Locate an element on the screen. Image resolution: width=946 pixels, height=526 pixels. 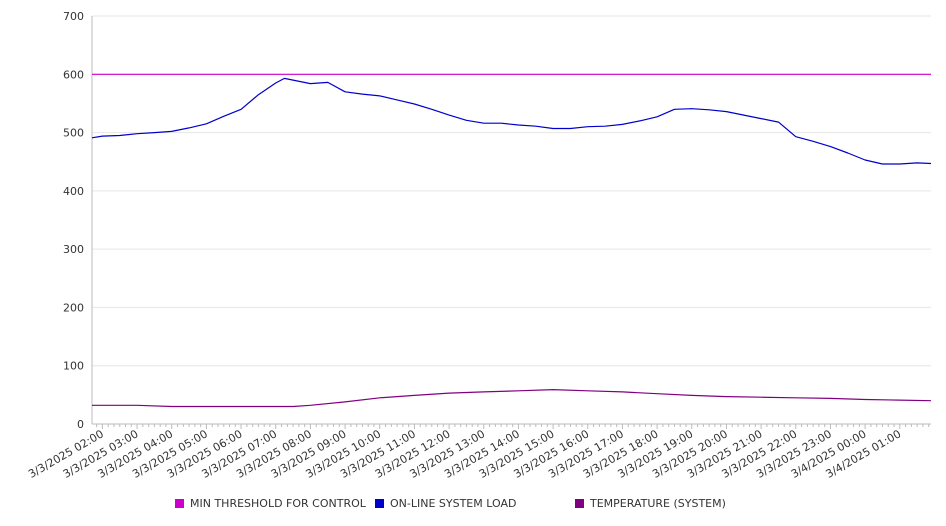
legend-item-temperature-system: TEMPERATURE (SYSTEM) is located at coordinates (650, 503).